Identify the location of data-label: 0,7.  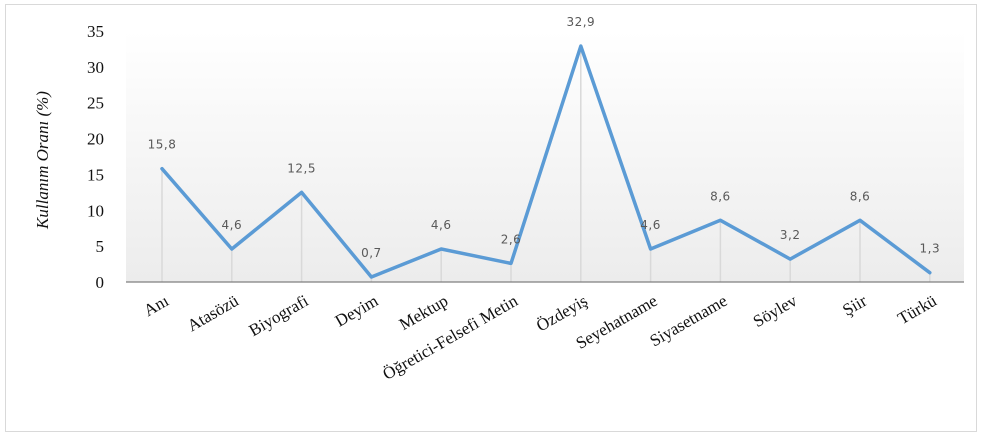
(371, 253).